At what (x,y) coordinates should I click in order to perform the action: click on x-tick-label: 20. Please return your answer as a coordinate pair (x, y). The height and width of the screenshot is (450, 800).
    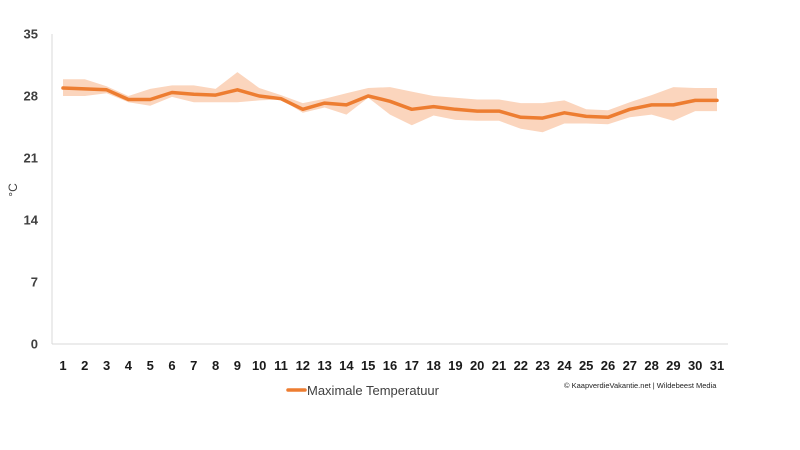
    Looking at the image, I should click on (477, 365).